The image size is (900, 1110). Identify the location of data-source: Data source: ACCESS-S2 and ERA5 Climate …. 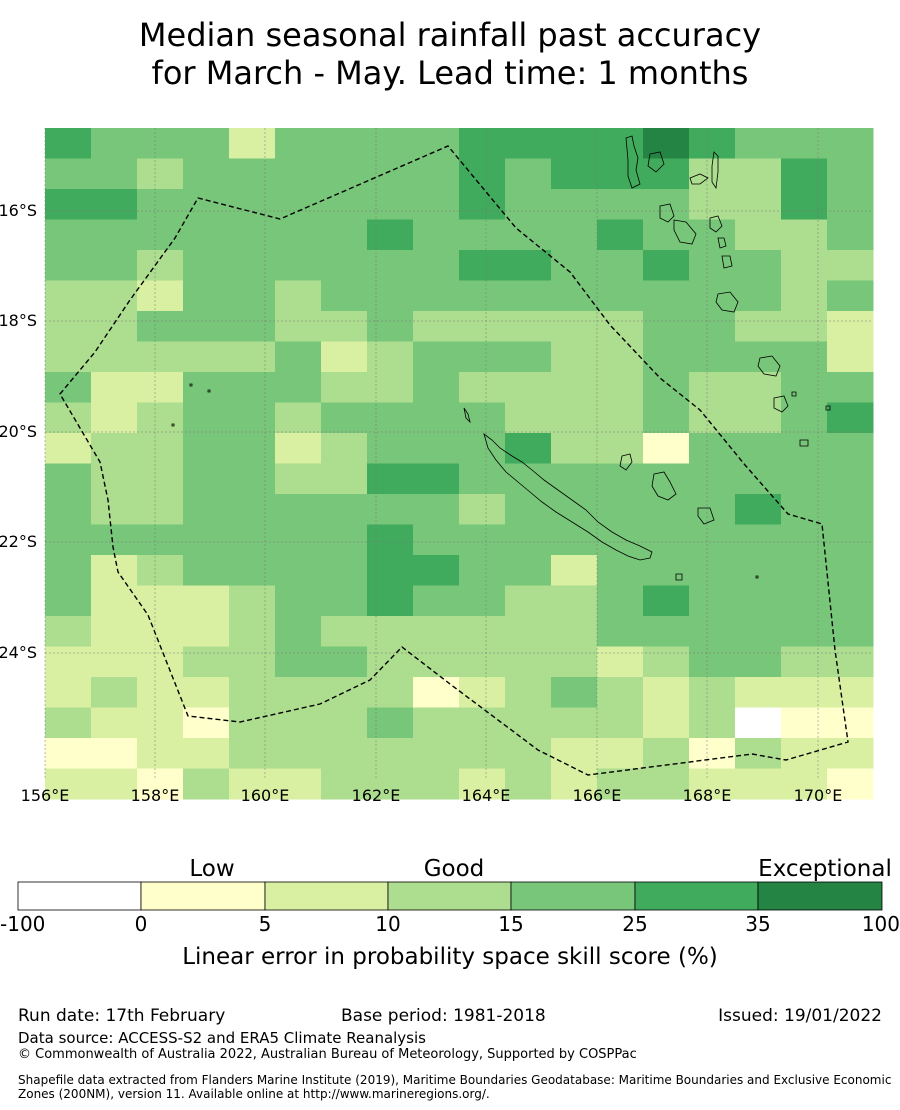
(222, 1038).